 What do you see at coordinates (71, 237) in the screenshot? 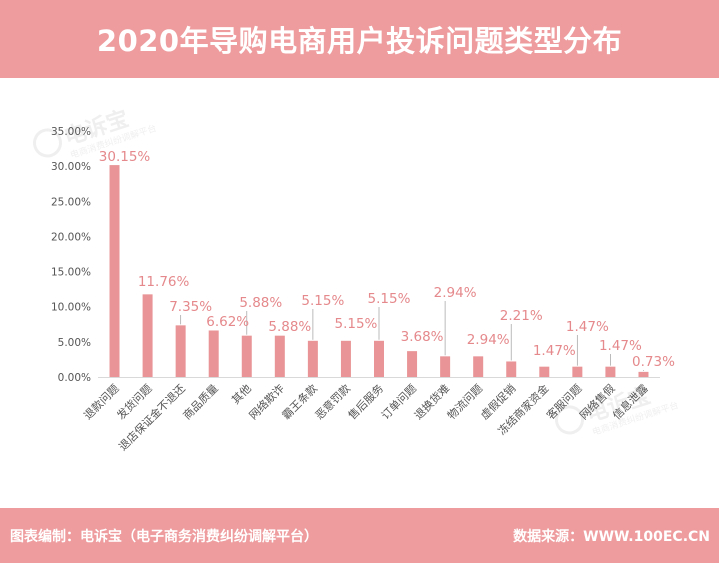
I see `y-tick-label: 20.00%` at bounding box center [71, 237].